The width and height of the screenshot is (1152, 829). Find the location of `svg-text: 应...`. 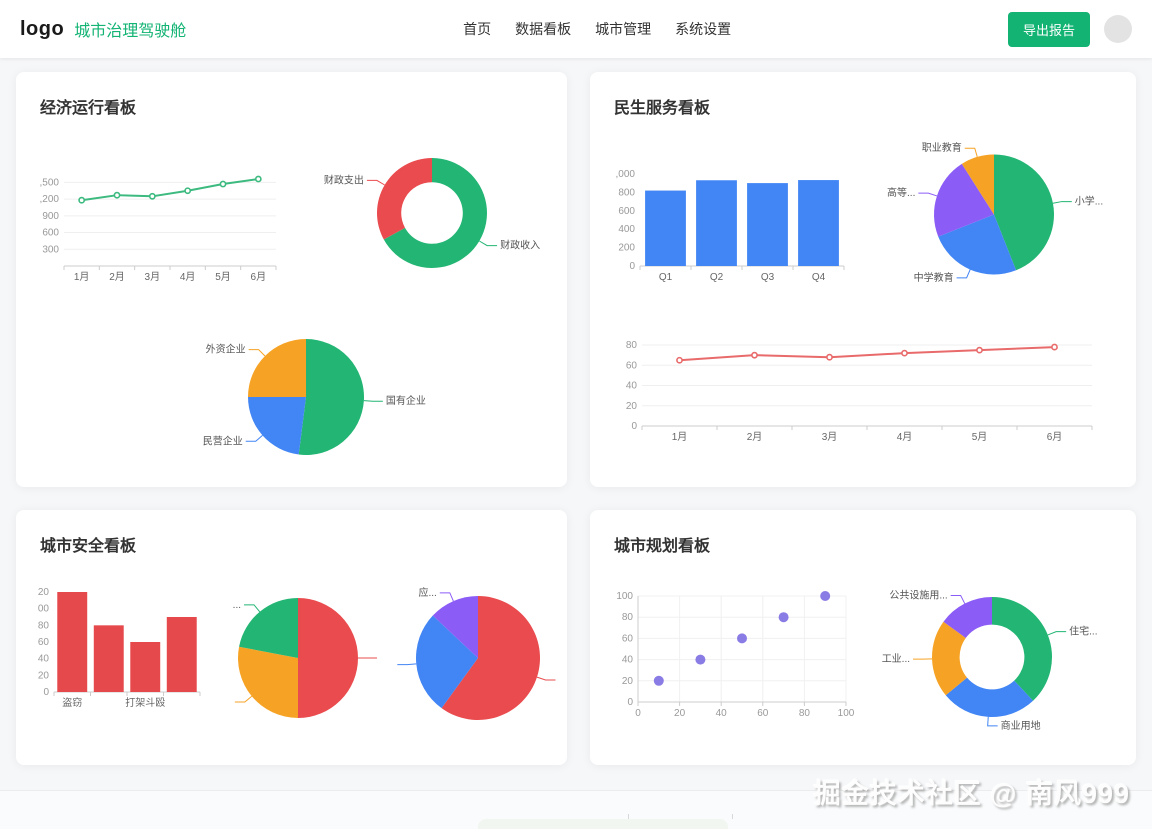

svg-text: 应... is located at coordinates (427, 592).